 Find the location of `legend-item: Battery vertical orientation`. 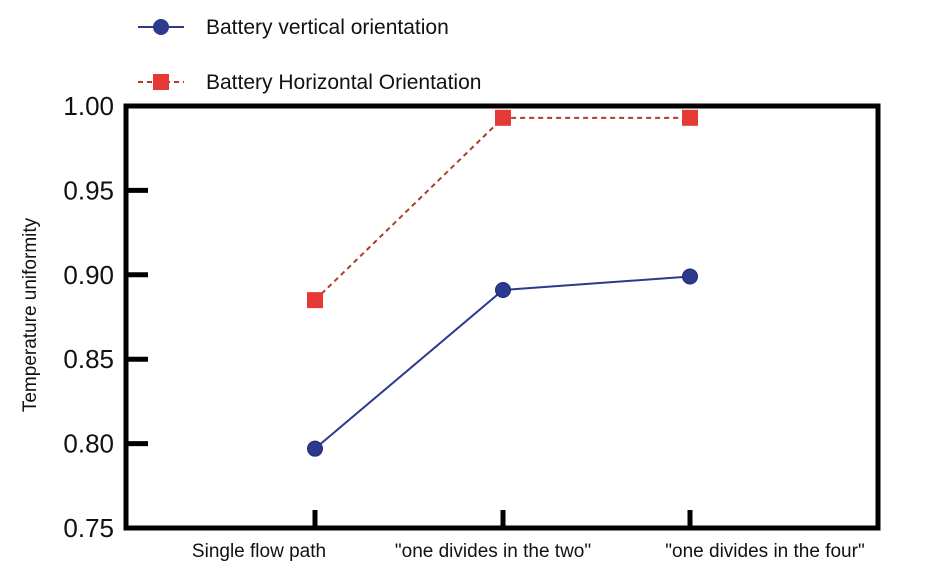

legend-item: Battery vertical orientation is located at coordinates (293, 27).